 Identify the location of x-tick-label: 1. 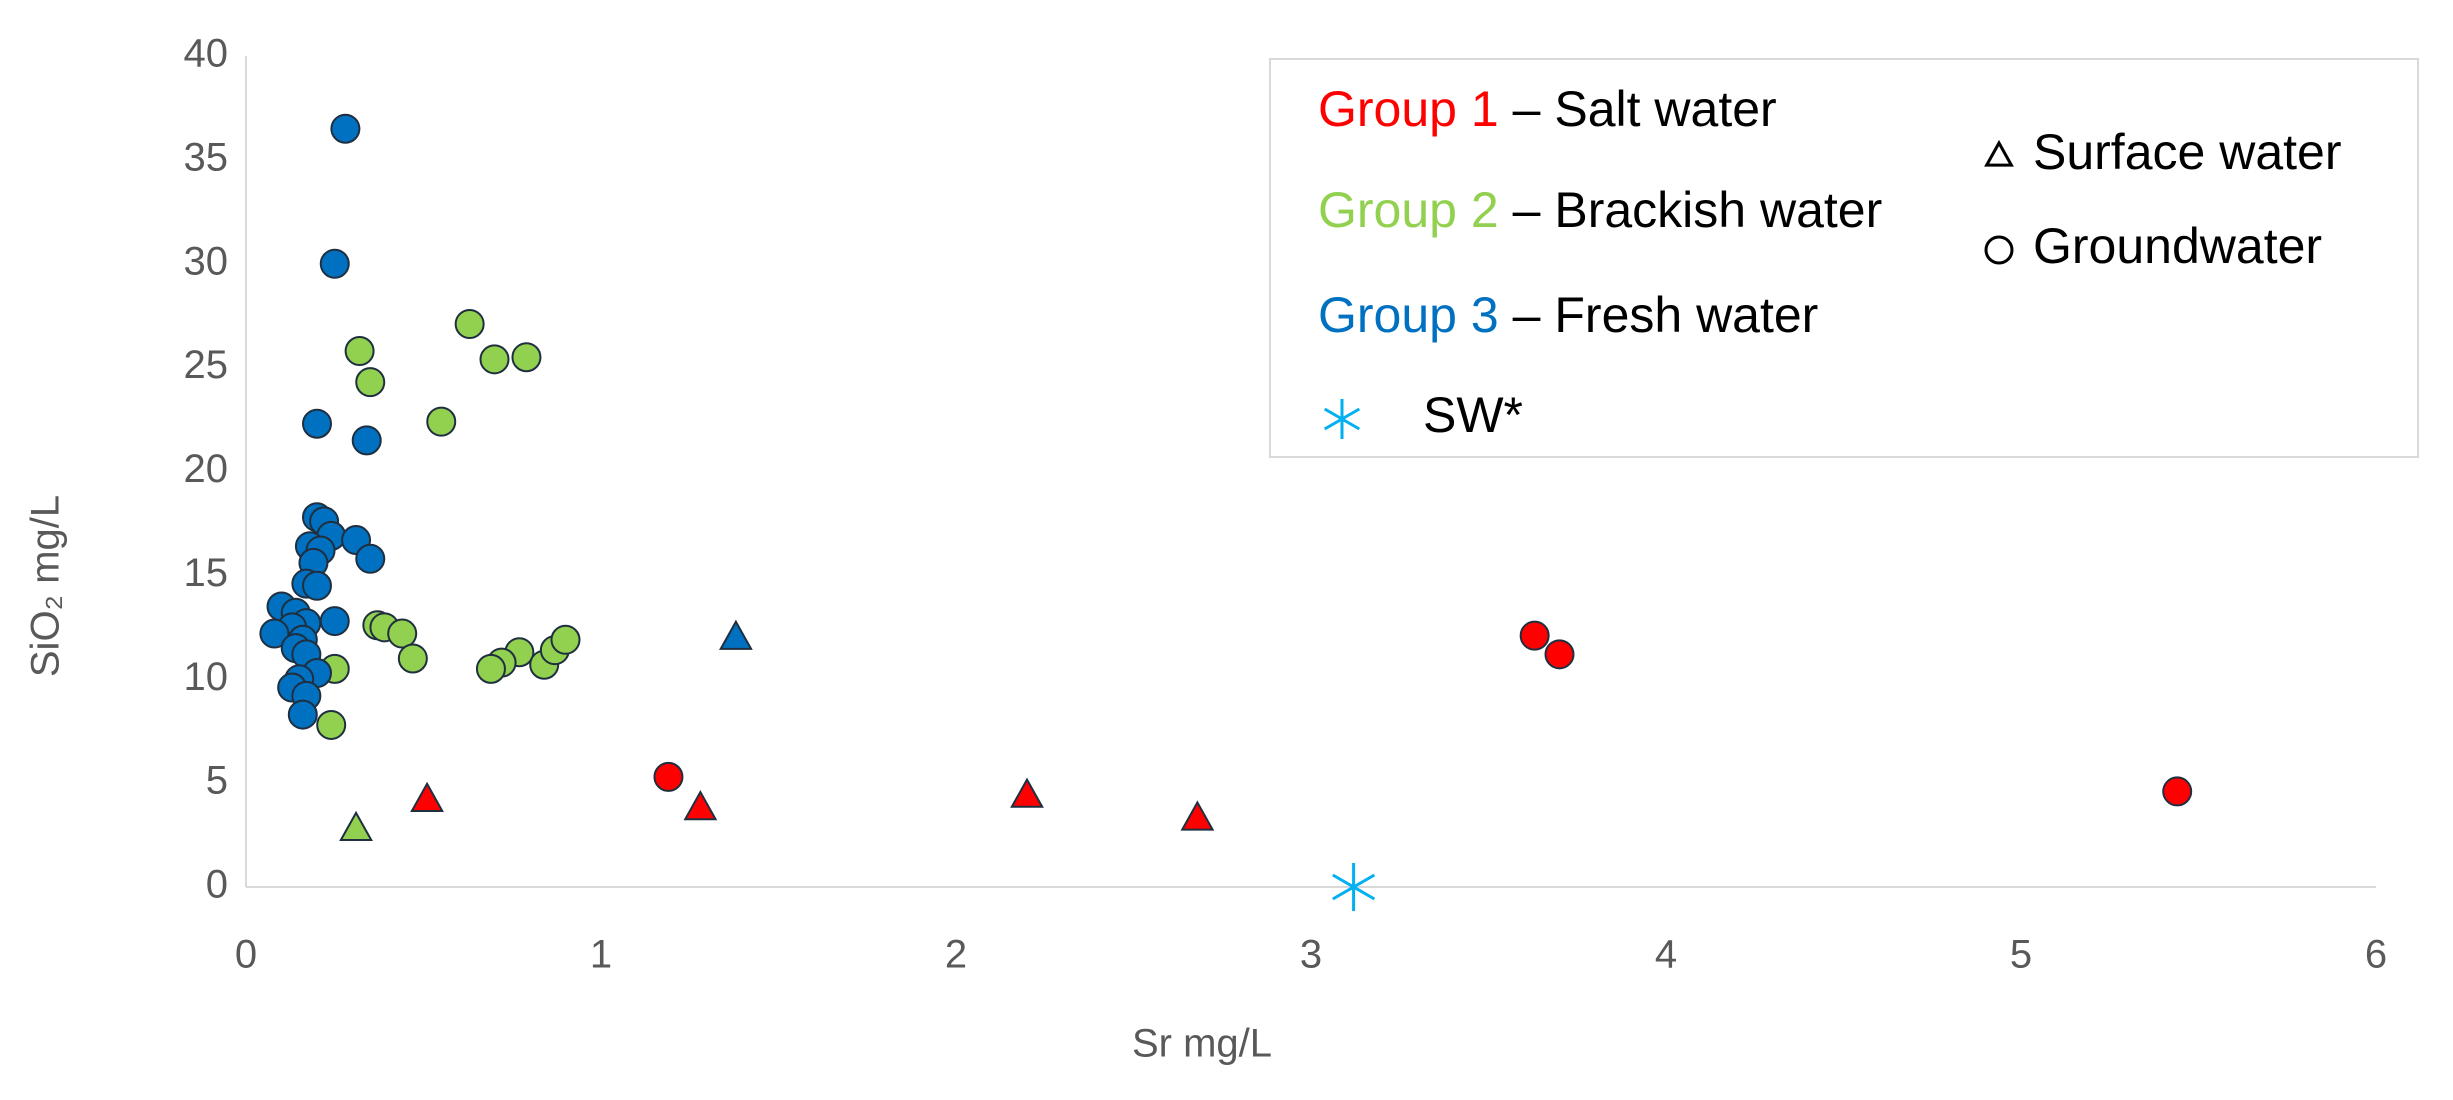
(601, 955).